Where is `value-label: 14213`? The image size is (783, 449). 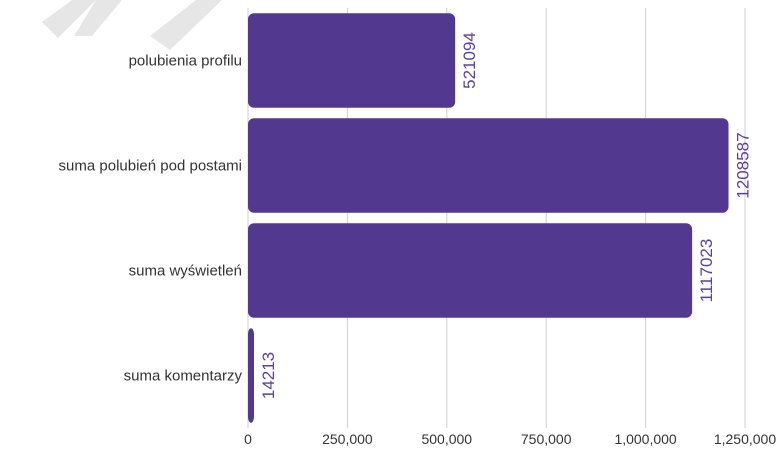 value-label: 14213 is located at coordinates (268, 375).